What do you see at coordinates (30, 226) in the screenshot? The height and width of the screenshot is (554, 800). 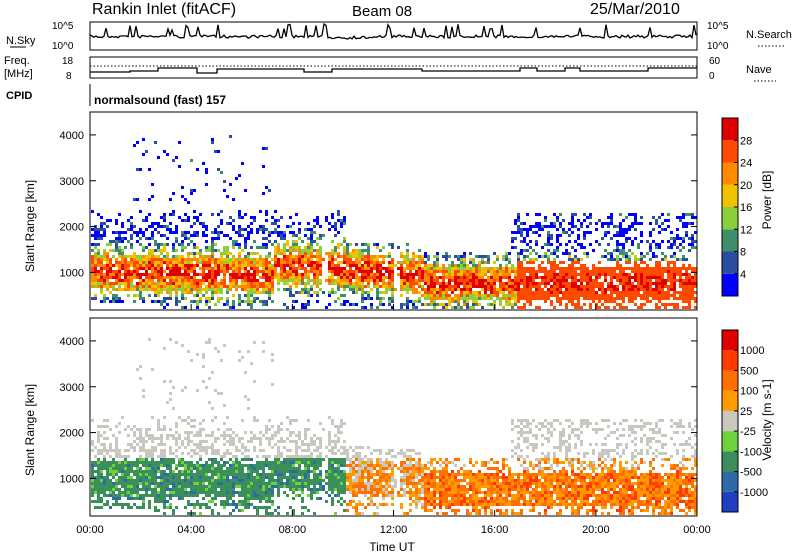 I see `power-y-axis-label: Slant Range [km]` at bounding box center [30, 226].